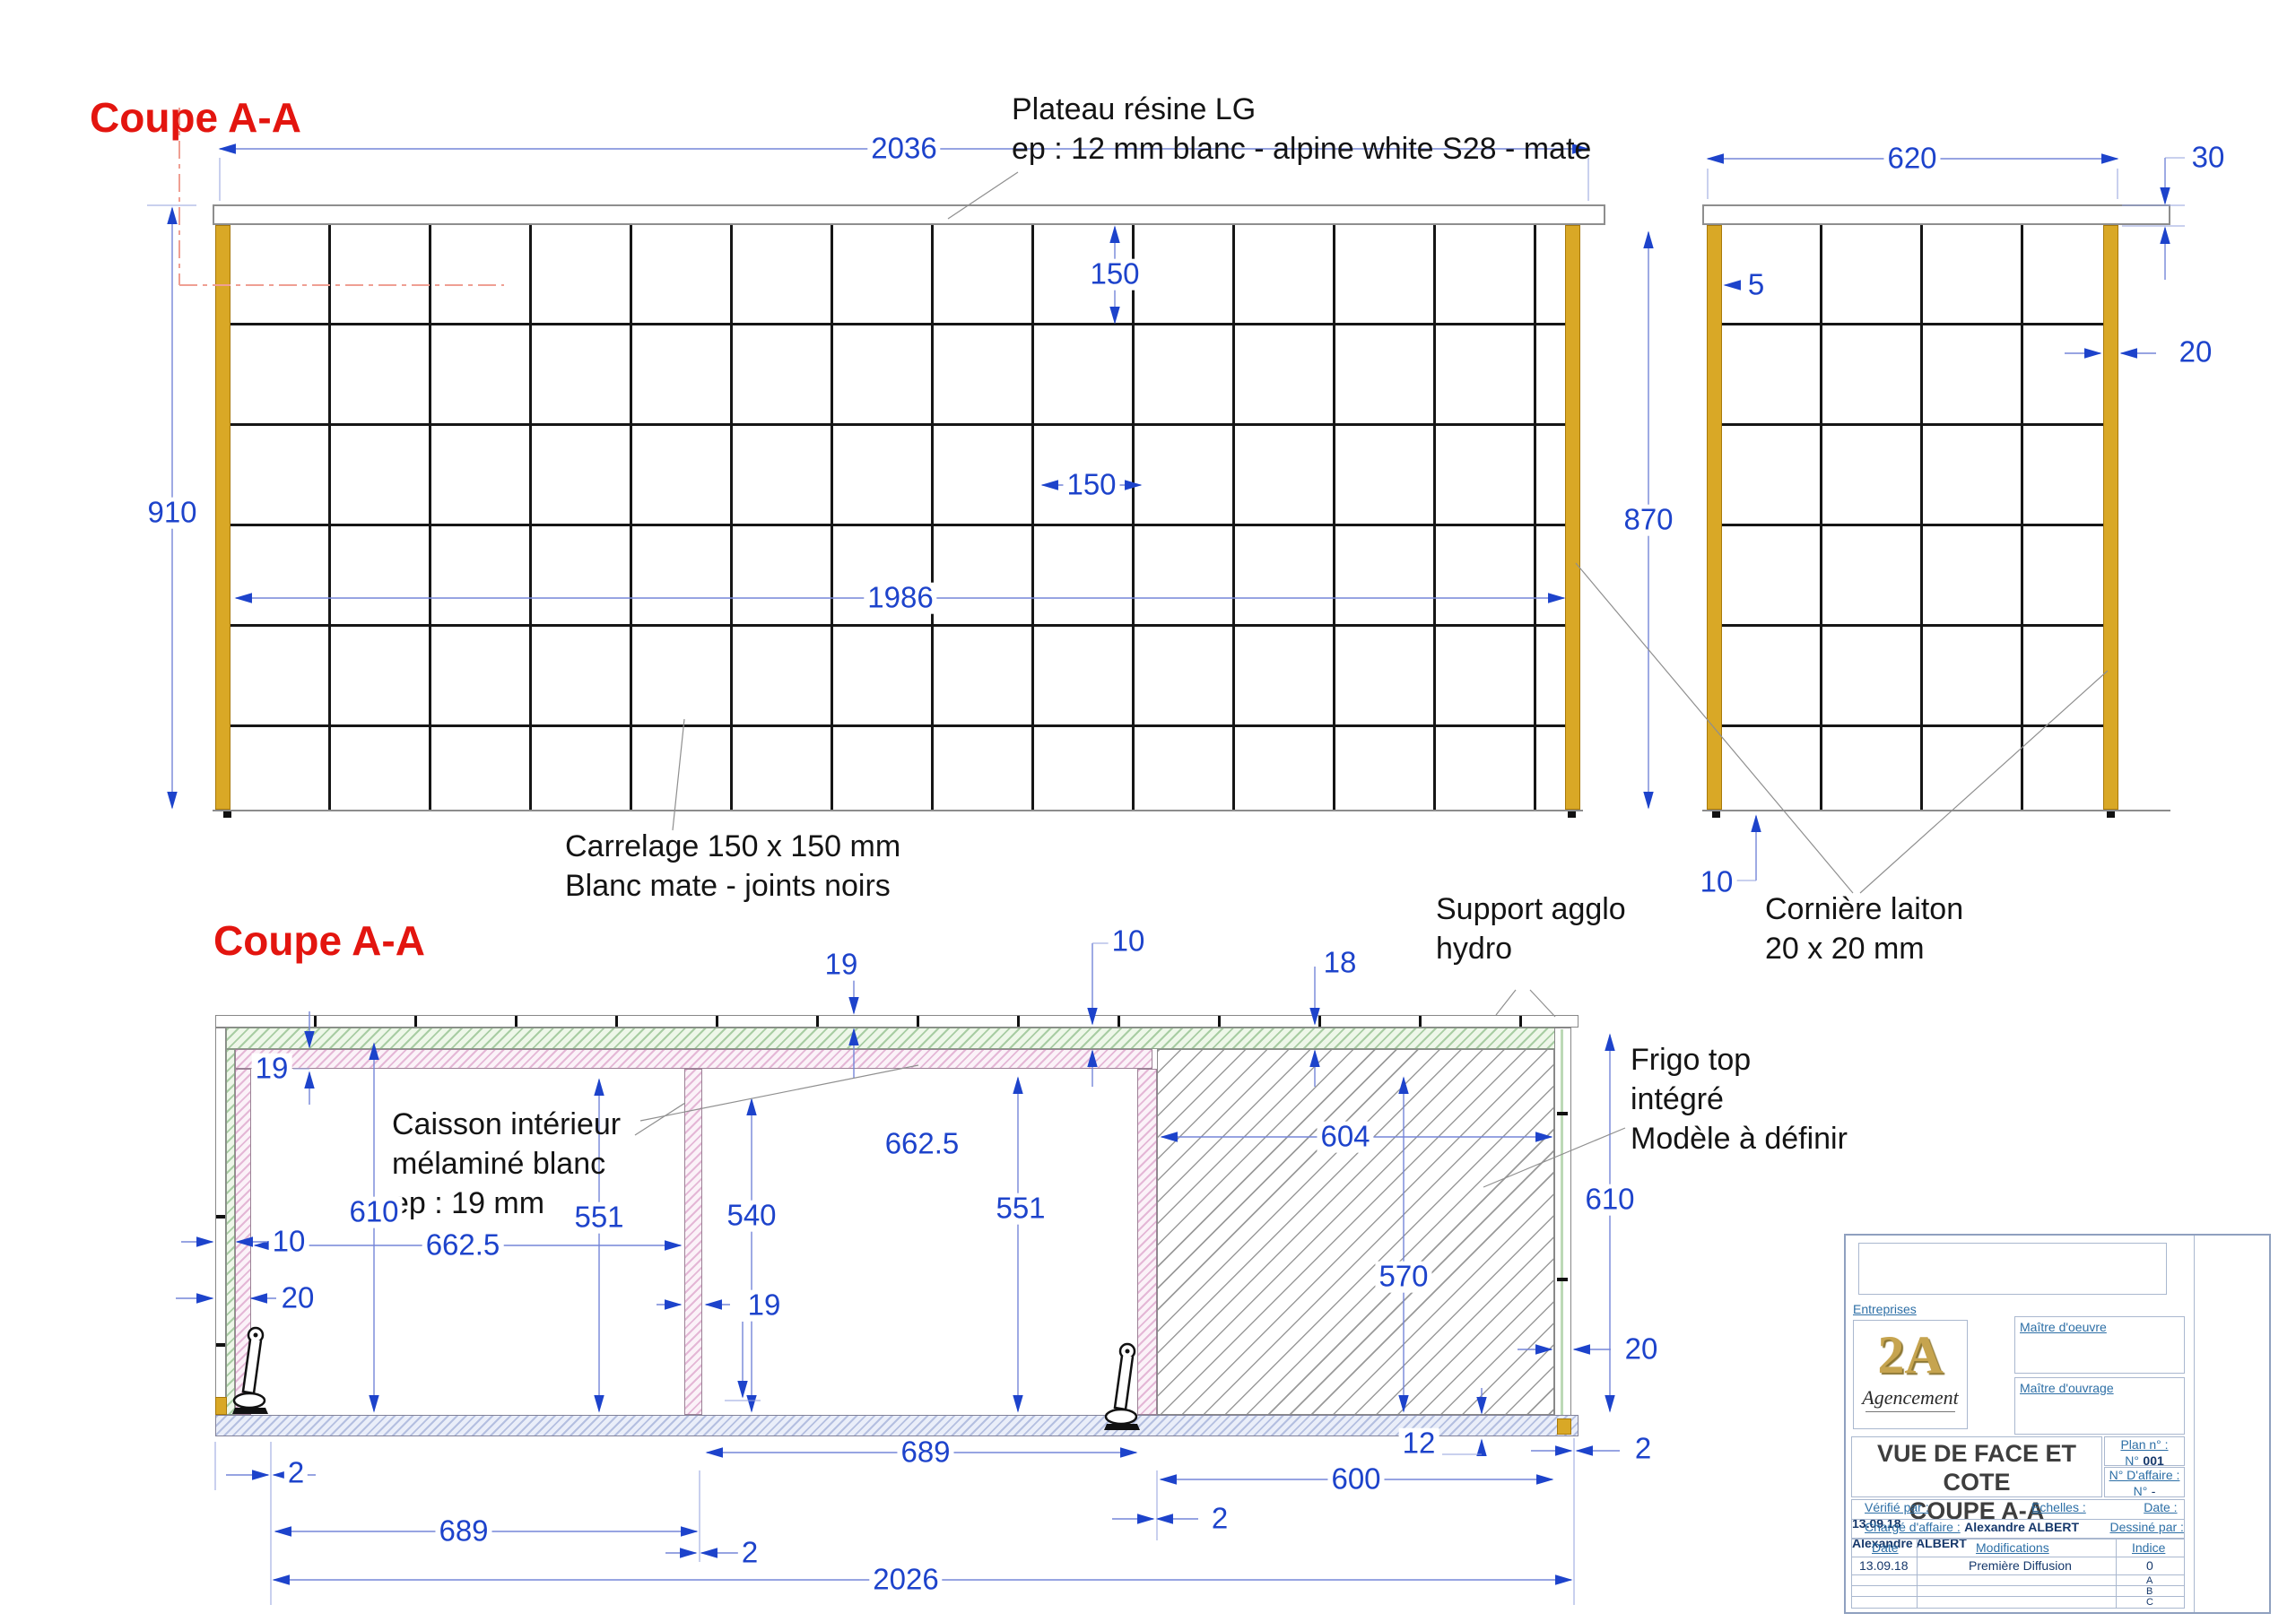  What do you see at coordinates (896, 1425) in the screenshot?
I see `section-bottom-panel` at bounding box center [896, 1425].